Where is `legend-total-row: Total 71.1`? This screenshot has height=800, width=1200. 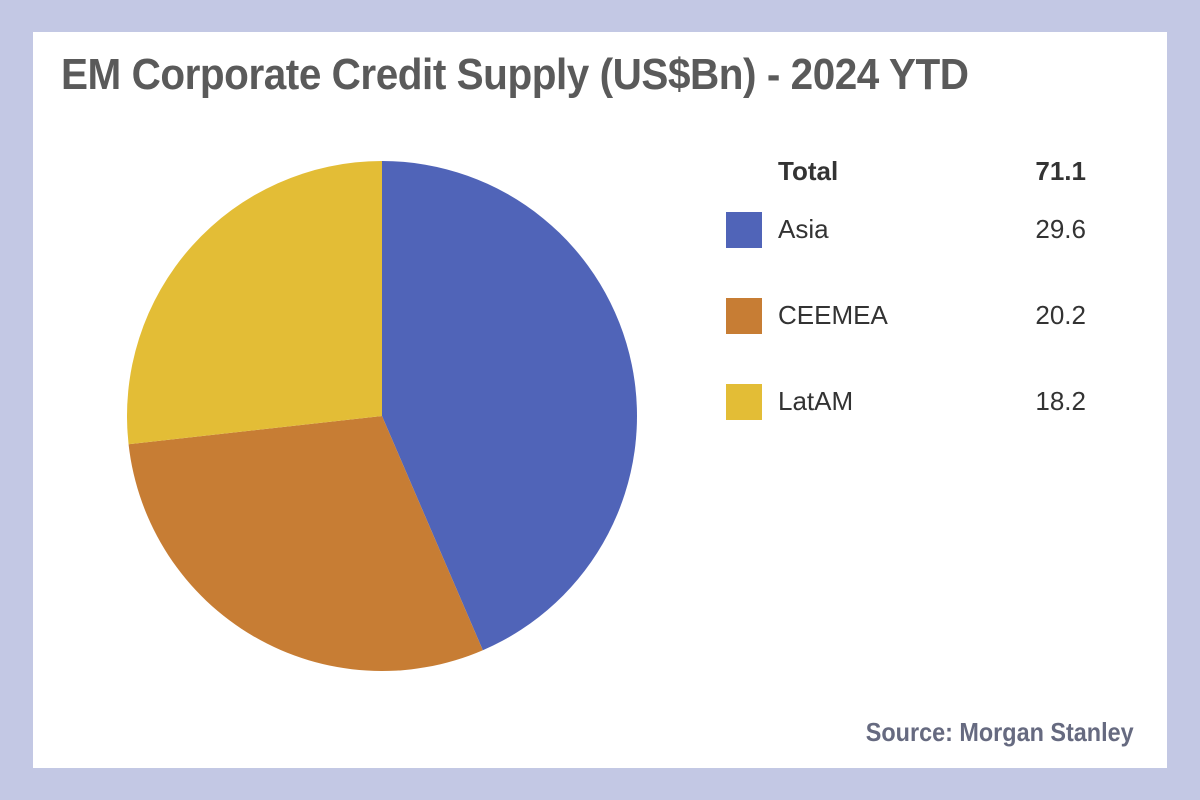 legend-total-row: Total 71.1 is located at coordinates (906, 181).